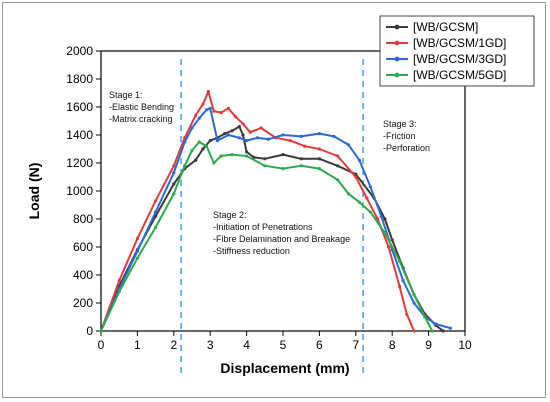 The height and width of the screenshot is (402, 550). What do you see at coordinates (126, 95) in the screenshot?
I see `stage1-title: Stage 1:` at bounding box center [126, 95].